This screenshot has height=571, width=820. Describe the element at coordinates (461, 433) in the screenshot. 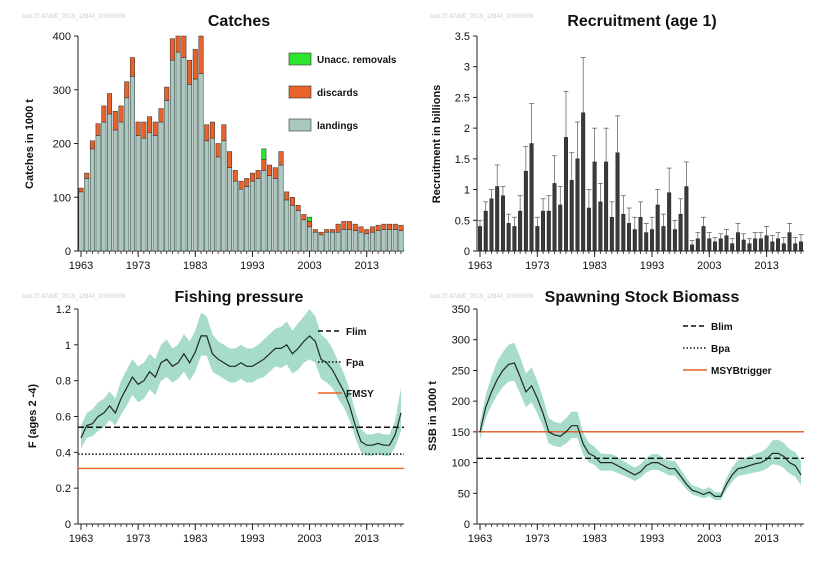

I see `y-tick-label: 150` at that location.